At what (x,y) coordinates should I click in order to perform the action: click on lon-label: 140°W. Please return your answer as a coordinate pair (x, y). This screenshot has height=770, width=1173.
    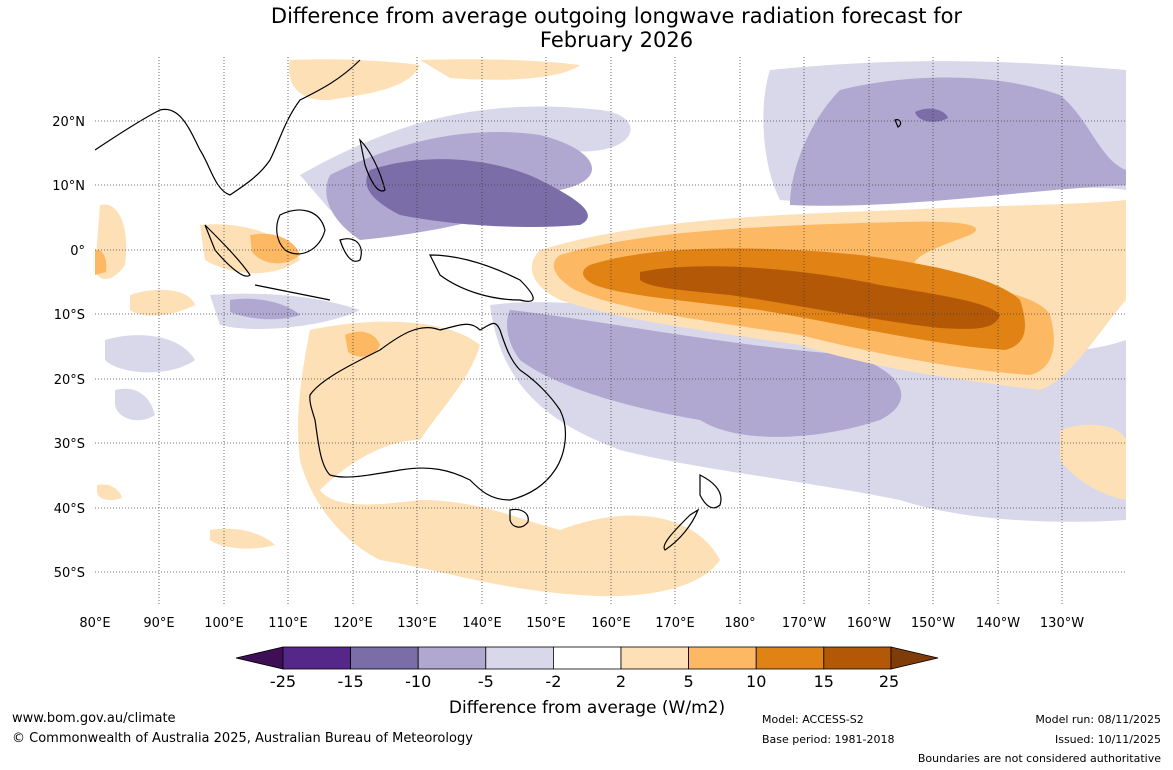
    Looking at the image, I should click on (998, 623).